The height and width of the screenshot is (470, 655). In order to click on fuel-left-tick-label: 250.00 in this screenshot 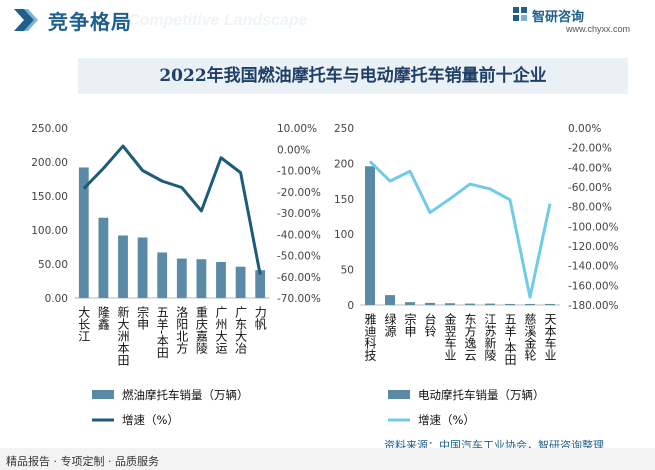, I will do `click(49, 129)`.